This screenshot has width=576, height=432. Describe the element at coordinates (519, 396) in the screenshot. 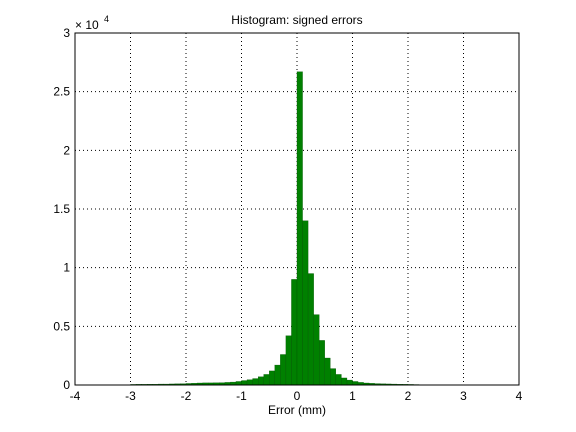

I see `x-tick-label: 4` at that location.